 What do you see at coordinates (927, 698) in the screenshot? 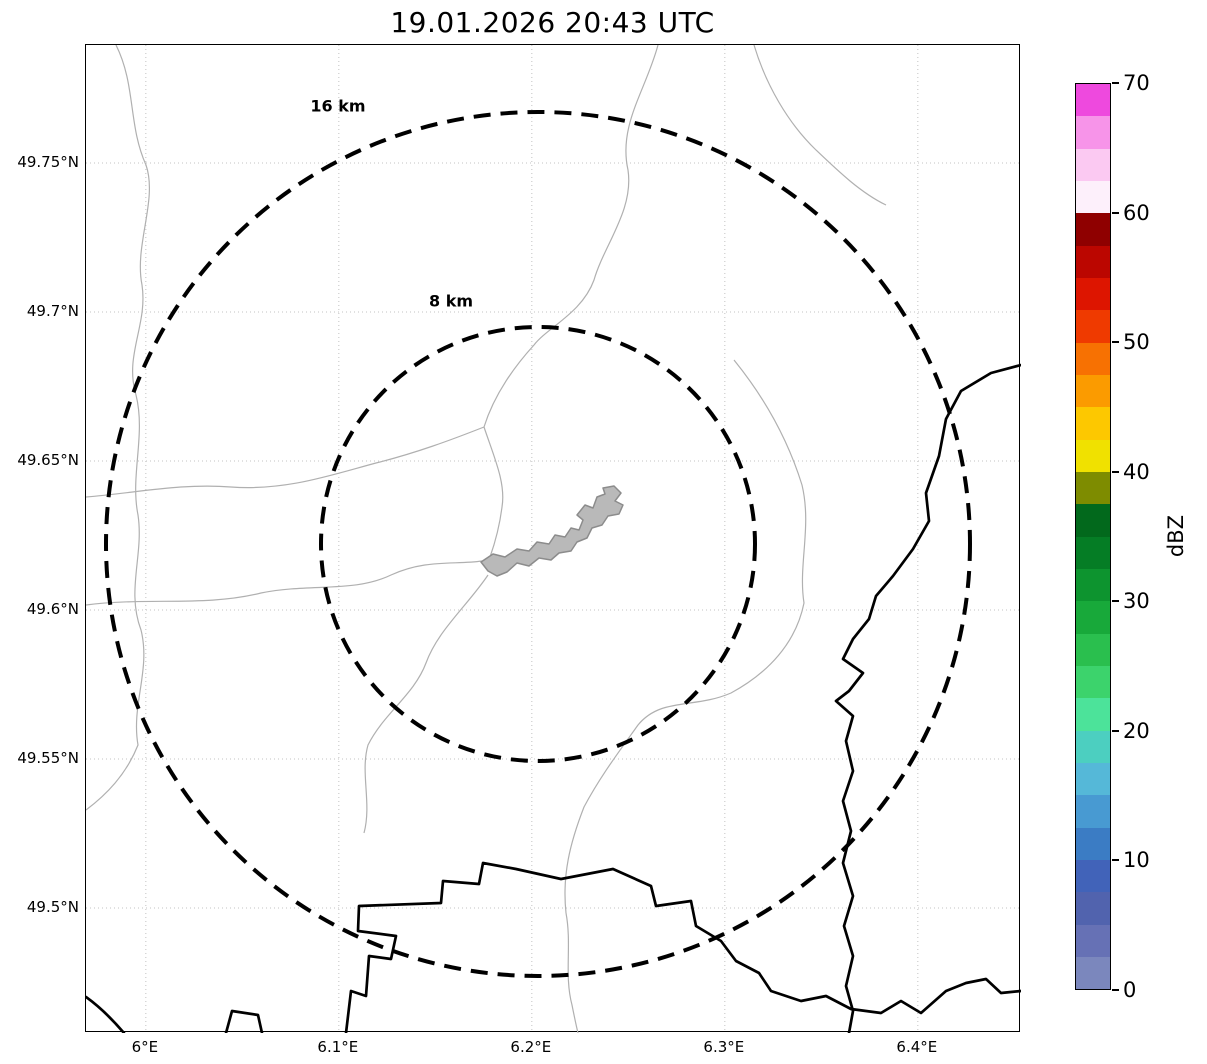
I see `country-border-east` at bounding box center [927, 698].